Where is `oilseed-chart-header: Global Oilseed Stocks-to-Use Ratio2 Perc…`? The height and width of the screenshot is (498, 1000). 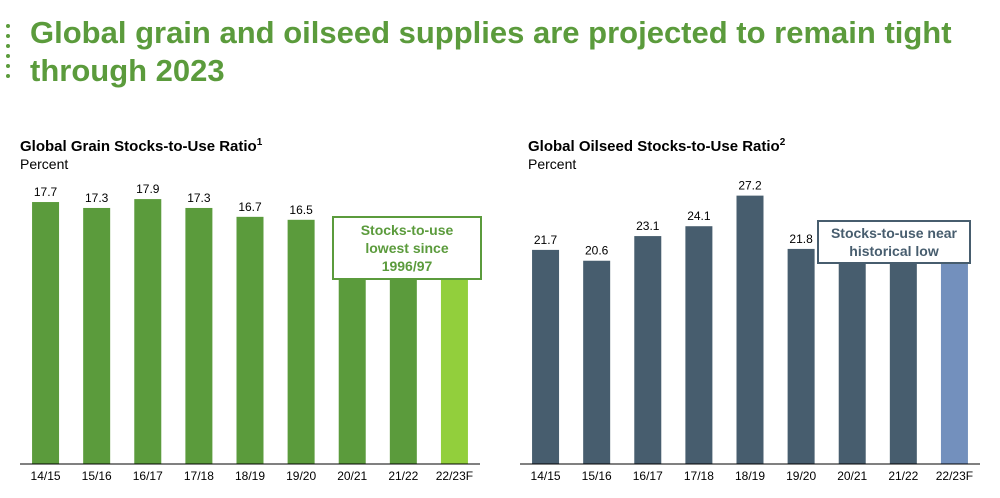
oilseed-chart-header: Global Oilseed Stocks-to-Use Ratio2 Perc… is located at coordinates (656, 153).